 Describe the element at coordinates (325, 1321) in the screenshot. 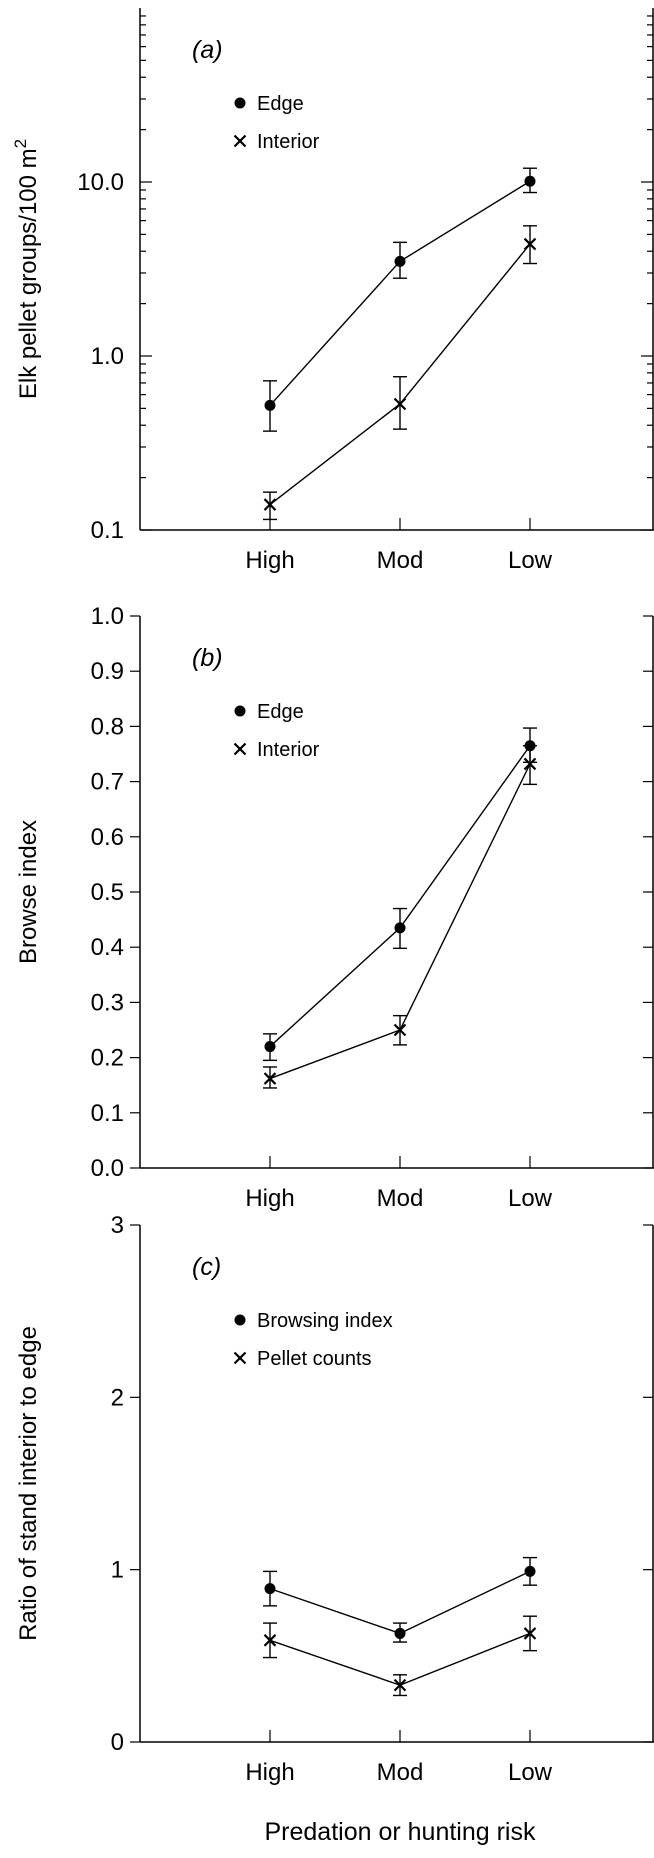

I see `legend-entry: Browsing index` at that location.